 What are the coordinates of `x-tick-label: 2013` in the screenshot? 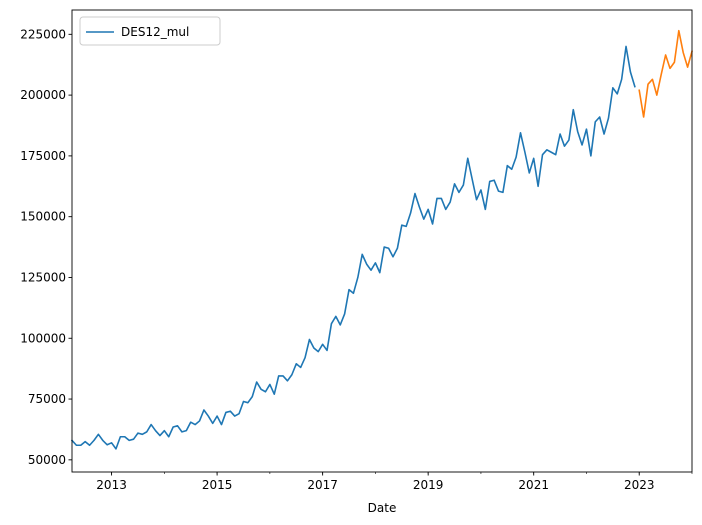 It's located at (111, 485).